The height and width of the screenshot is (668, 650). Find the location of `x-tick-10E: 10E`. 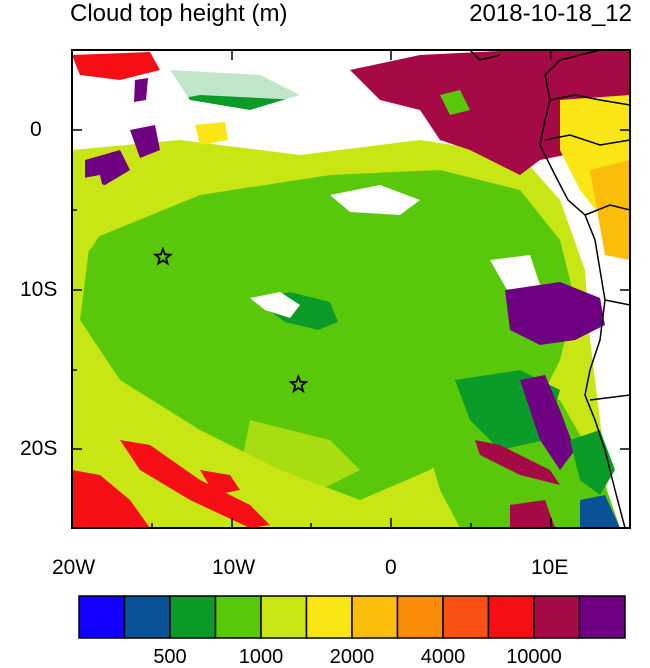

x-tick-10E: 10E is located at coordinates (550, 567).